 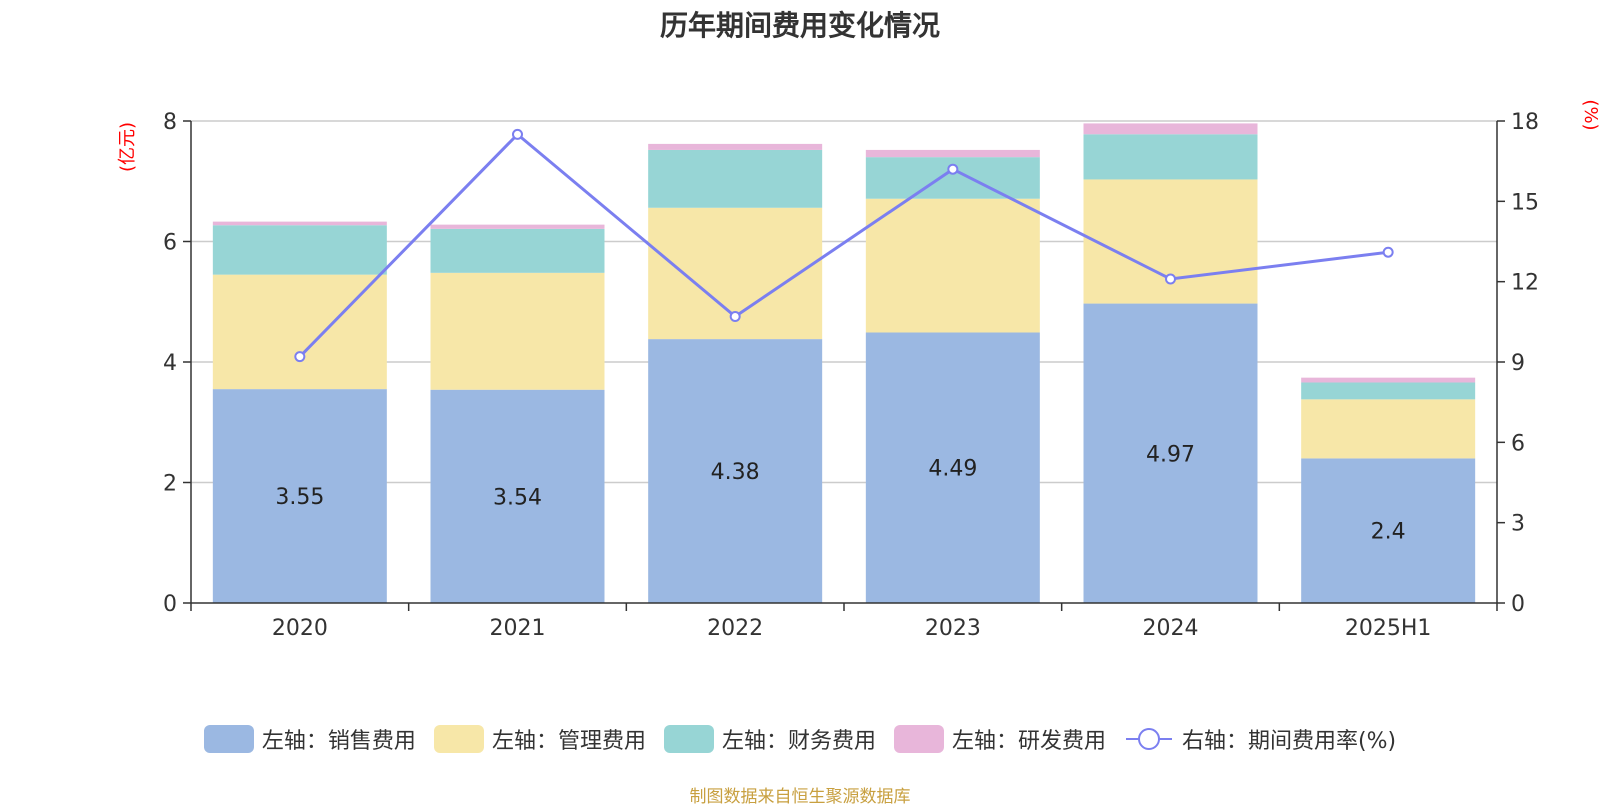 I want to click on y-right-tick-label: 12, so click(x=1525, y=283).